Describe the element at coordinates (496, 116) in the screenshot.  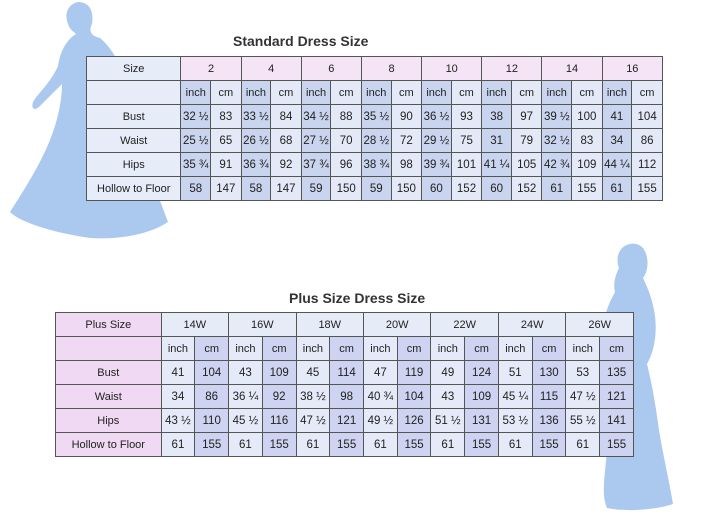
I see `value-cell: 38` at that location.